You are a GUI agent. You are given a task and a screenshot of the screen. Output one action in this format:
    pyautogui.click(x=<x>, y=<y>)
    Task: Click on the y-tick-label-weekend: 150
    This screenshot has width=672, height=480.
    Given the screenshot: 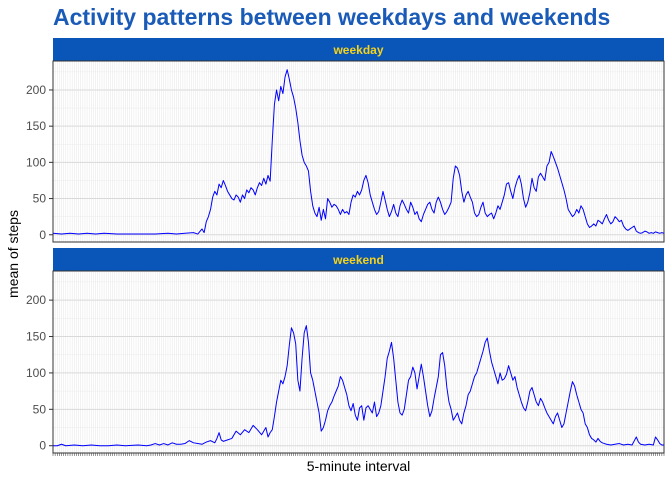 What is the action you would take?
    pyautogui.click(x=36, y=337)
    